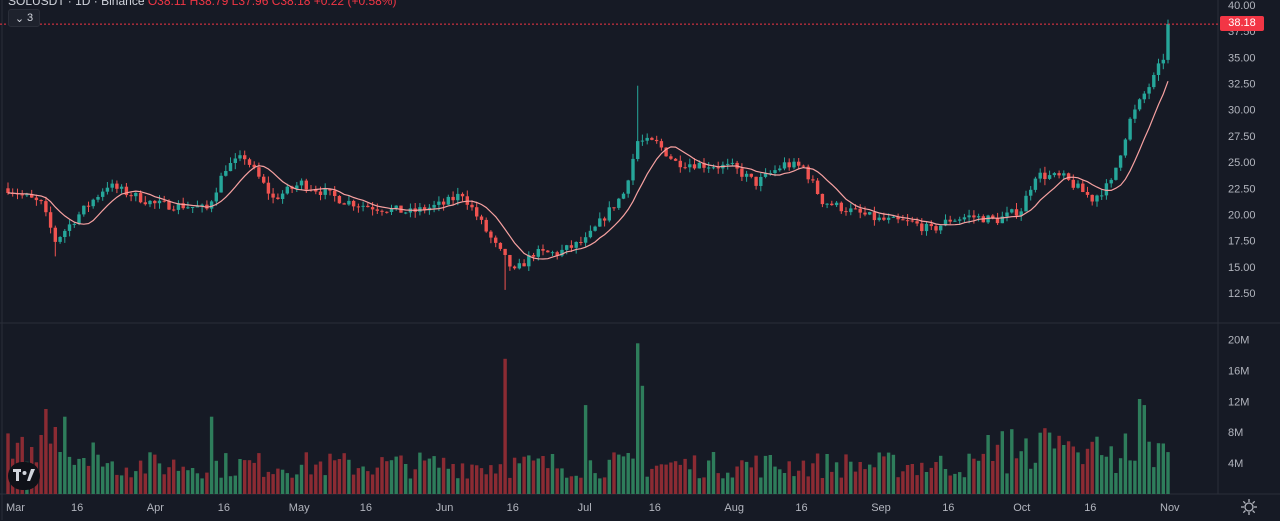 The image size is (1280, 521). Describe the element at coordinates (15, 508) in the screenshot. I see `time-tick-label: Mar` at that location.